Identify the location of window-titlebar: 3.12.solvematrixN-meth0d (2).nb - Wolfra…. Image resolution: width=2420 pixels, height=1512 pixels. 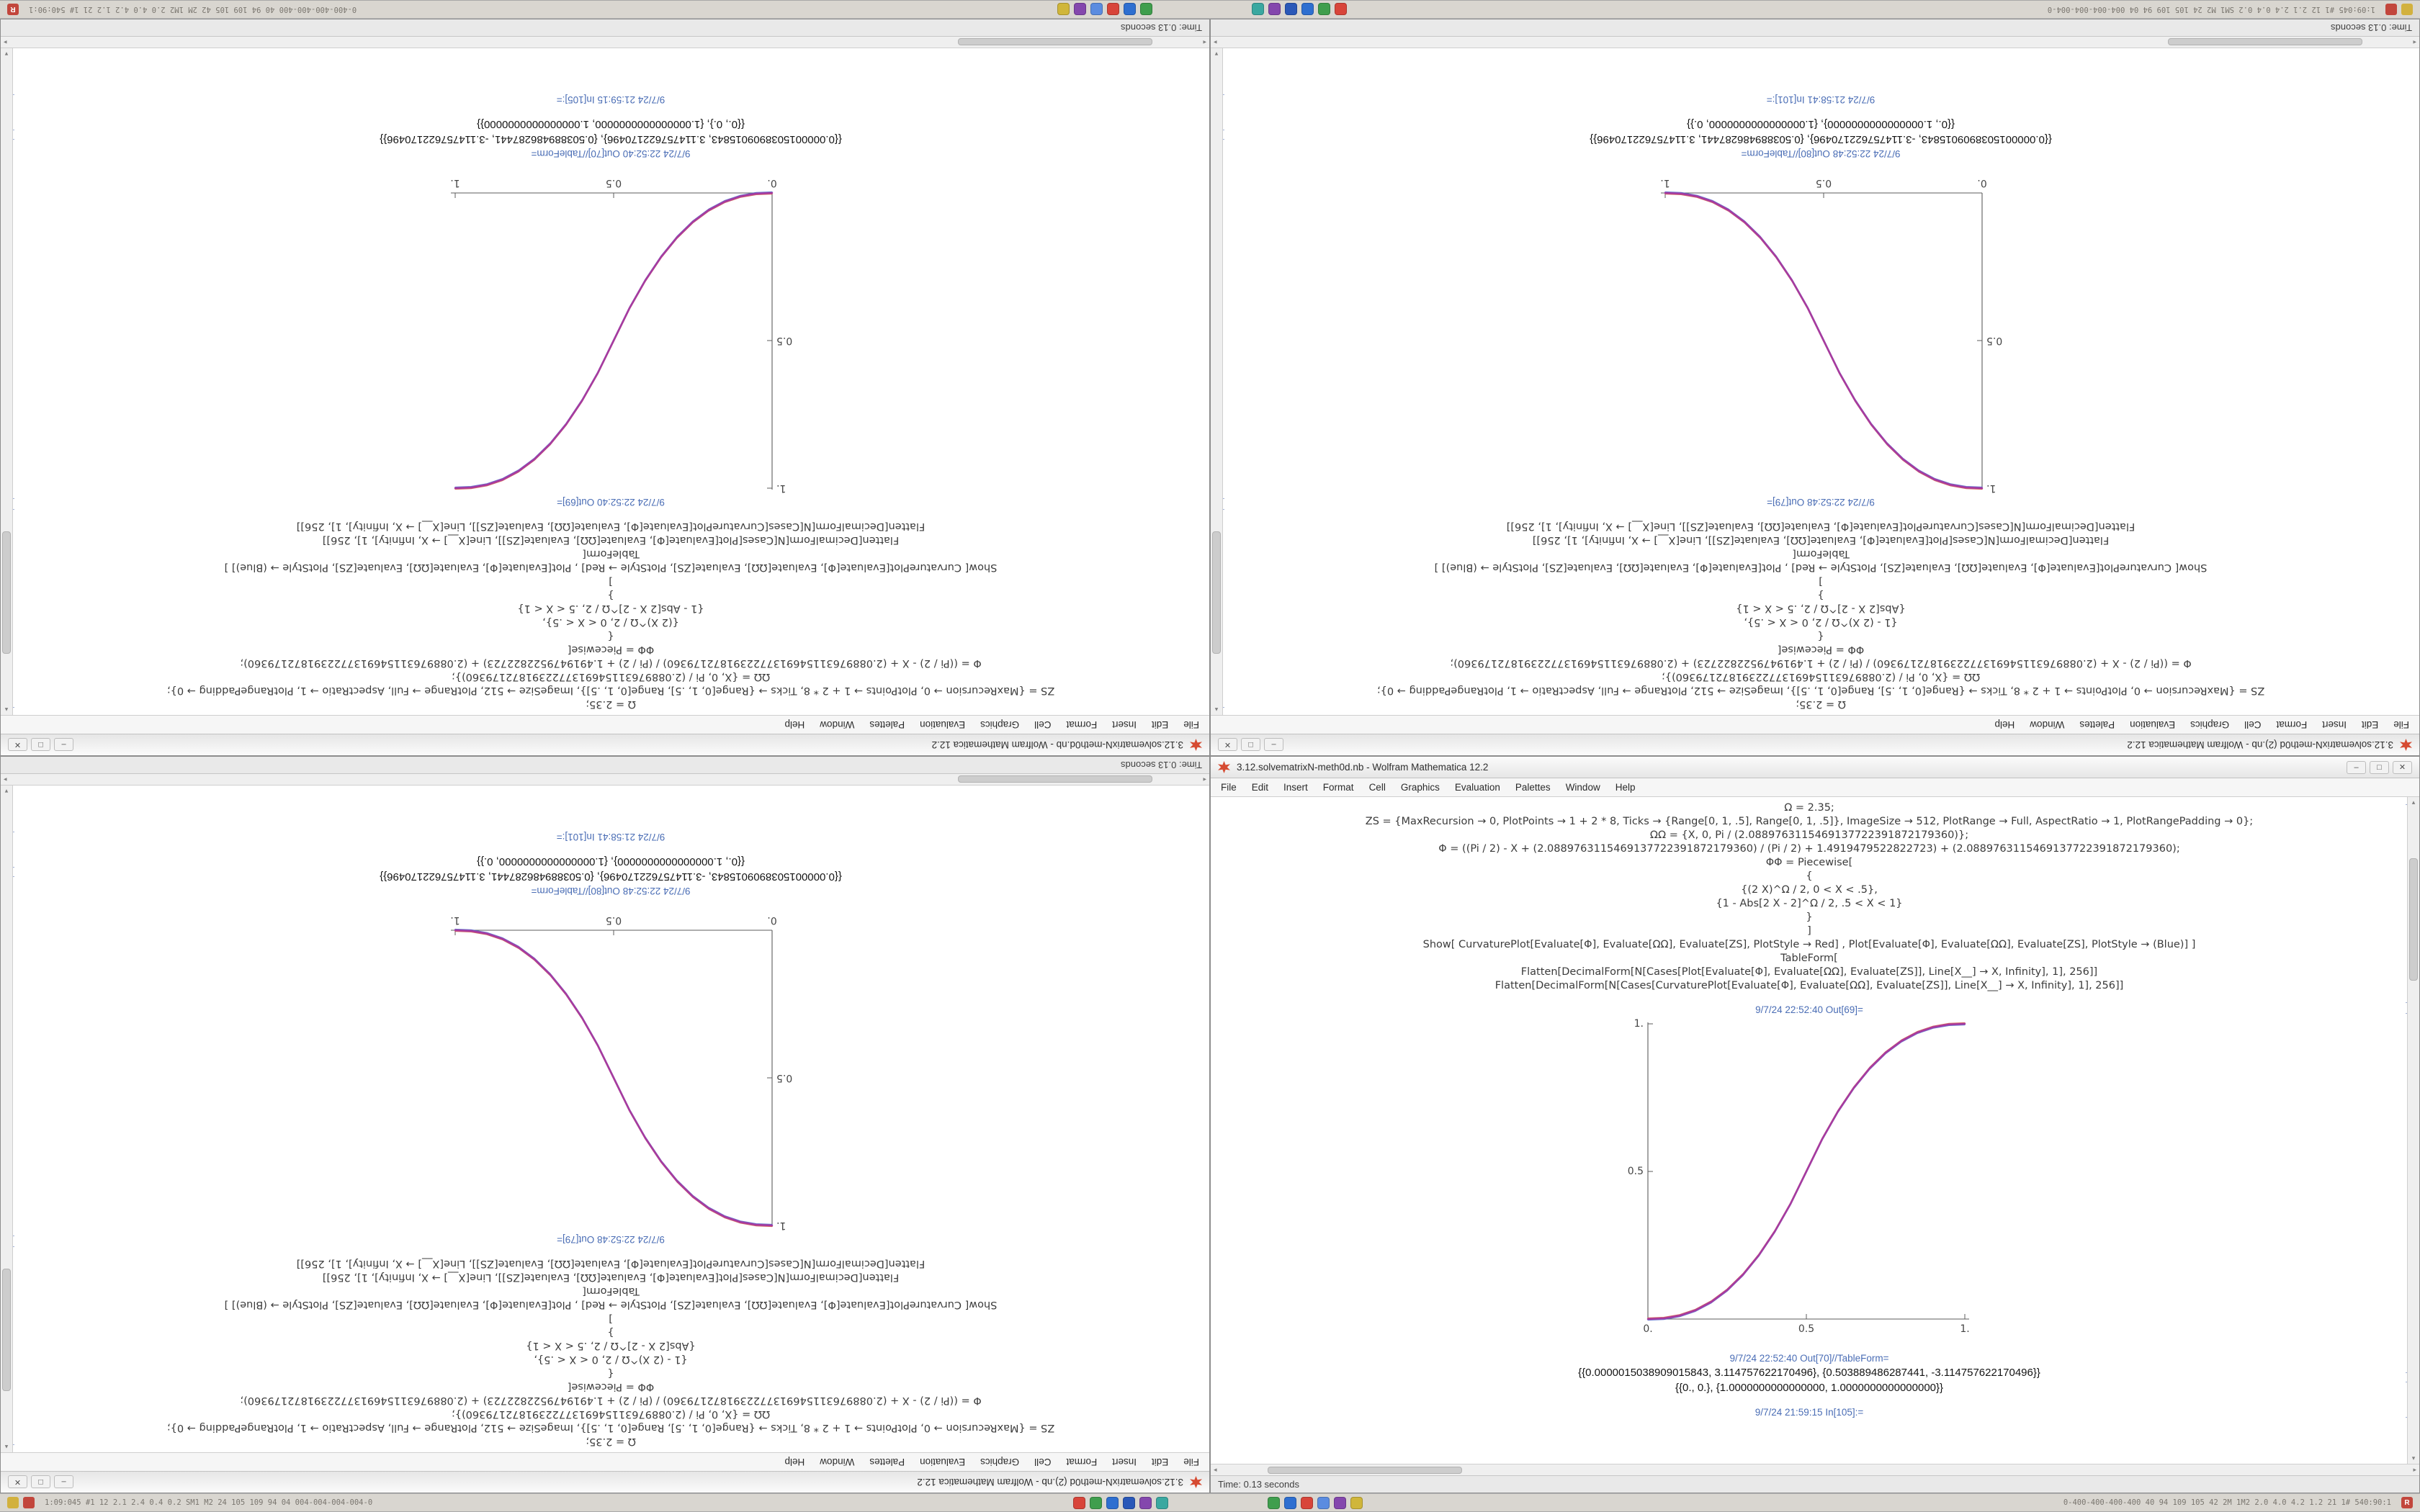
(1815, 744).